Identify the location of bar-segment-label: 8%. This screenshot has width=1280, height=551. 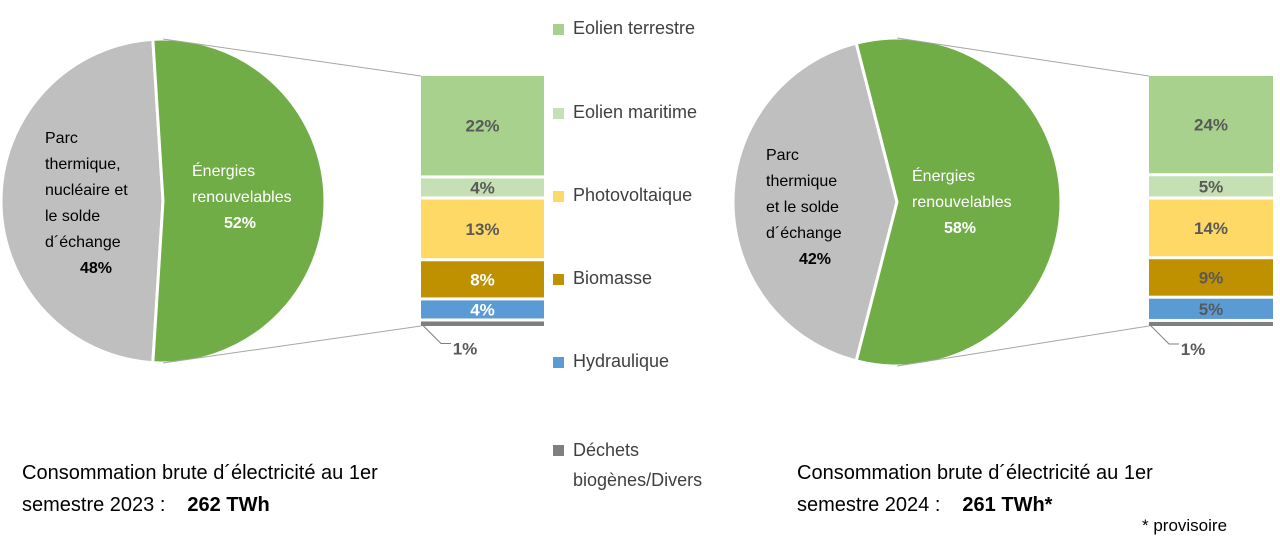
(482, 279).